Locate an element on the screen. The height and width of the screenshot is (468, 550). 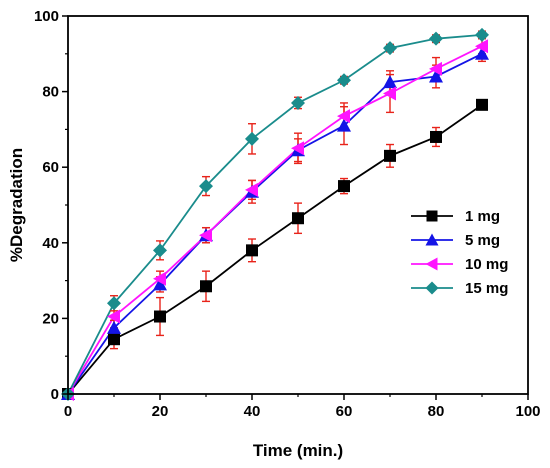
y-tick-label: 100 is located at coordinates (46, 16).